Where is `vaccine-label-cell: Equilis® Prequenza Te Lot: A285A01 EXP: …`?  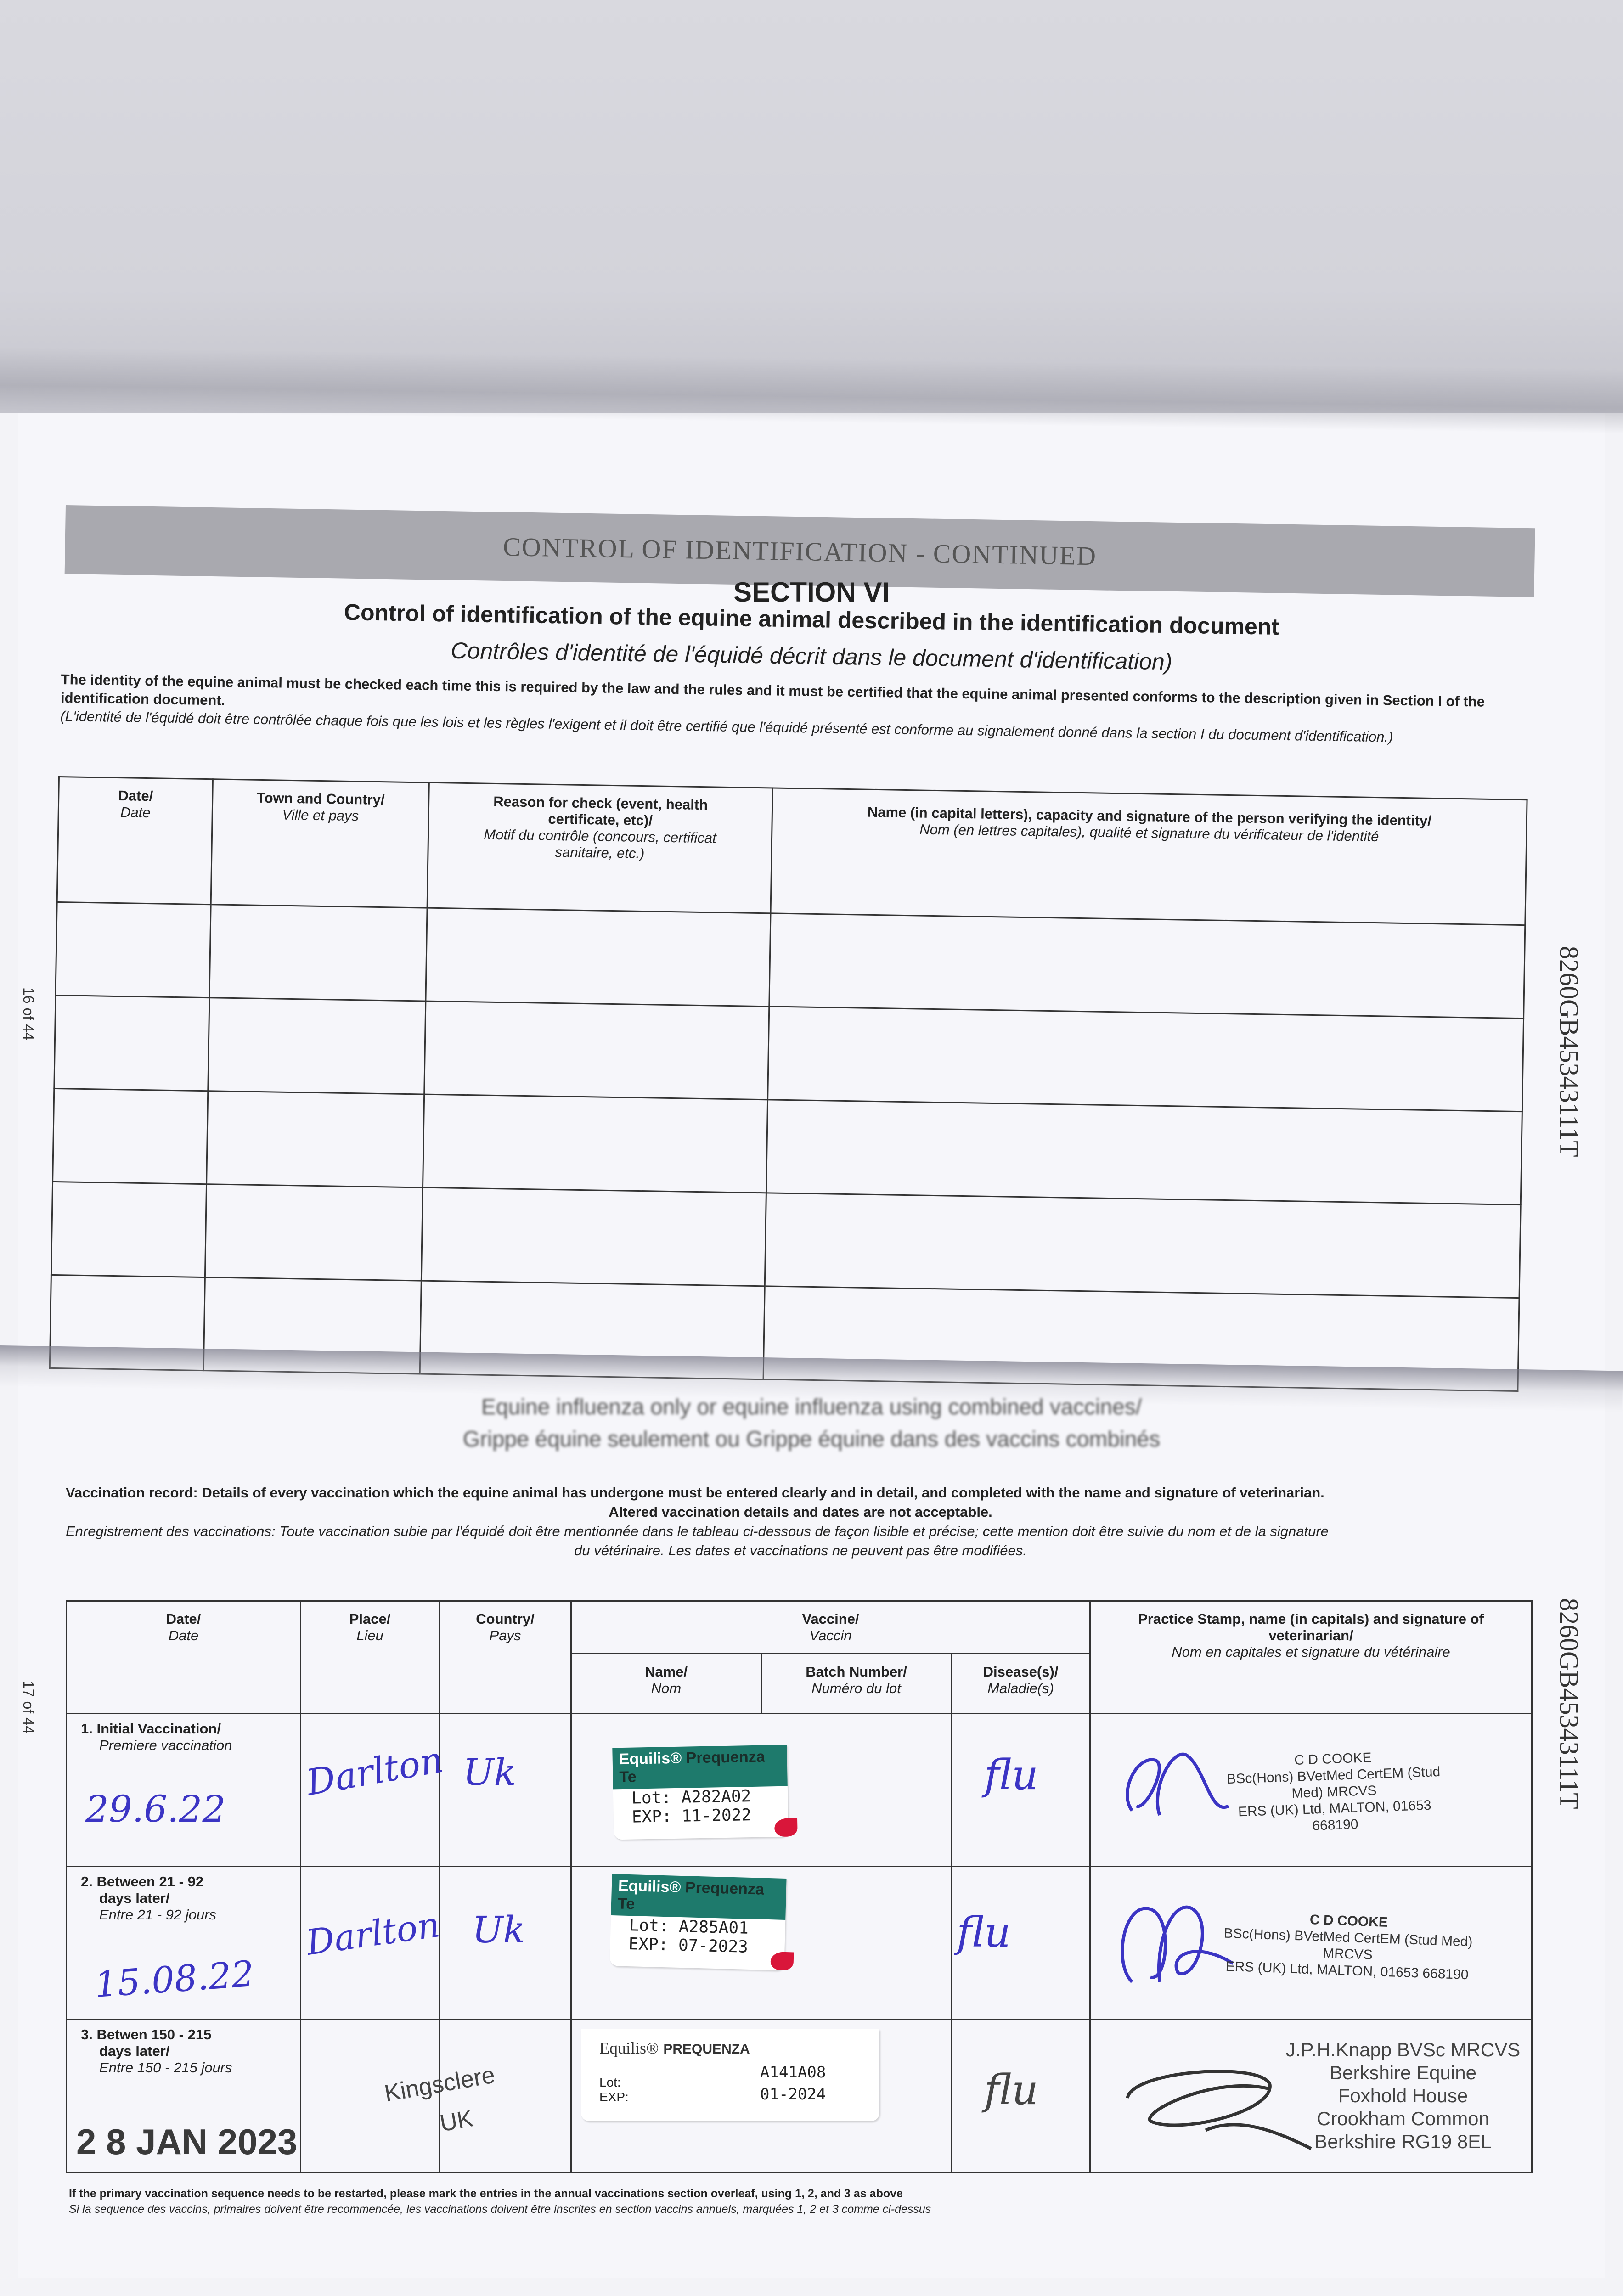 vaccine-label-cell: Equilis® Prequenza Te Lot: A285A01 EXP: … is located at coordinates (761, 1943).